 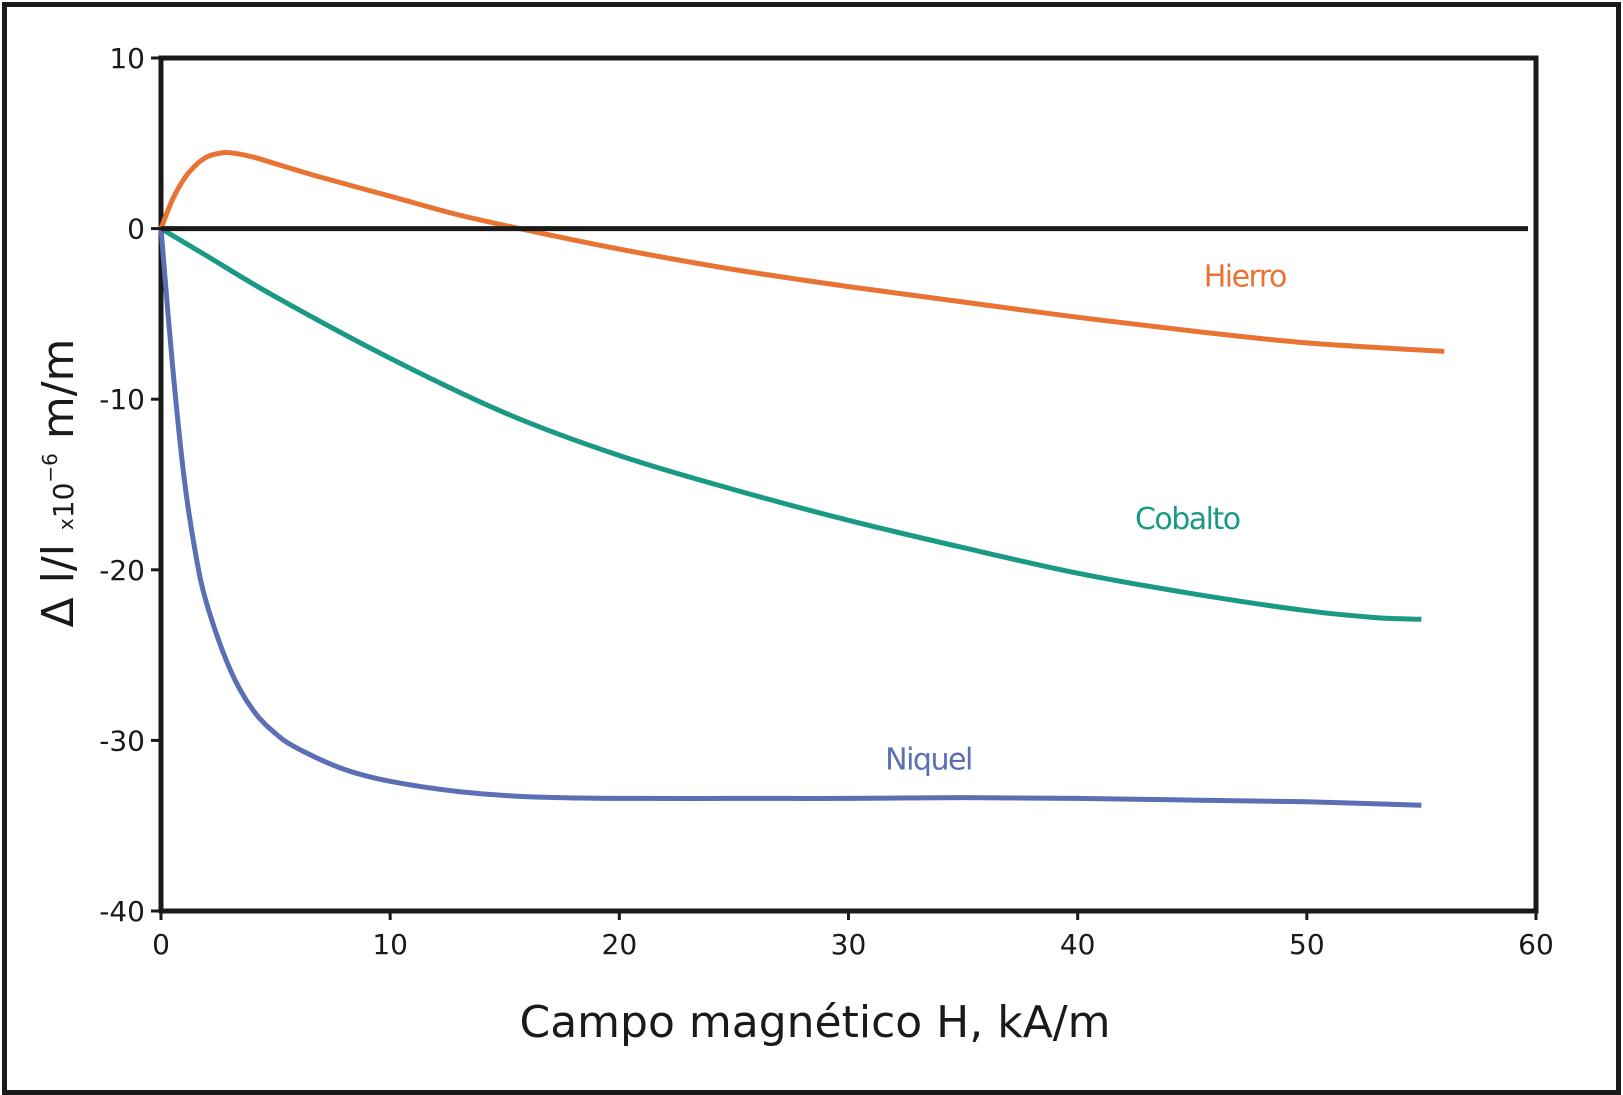 I want to click on y-tick-label: 0, so click(x=136, y=229).